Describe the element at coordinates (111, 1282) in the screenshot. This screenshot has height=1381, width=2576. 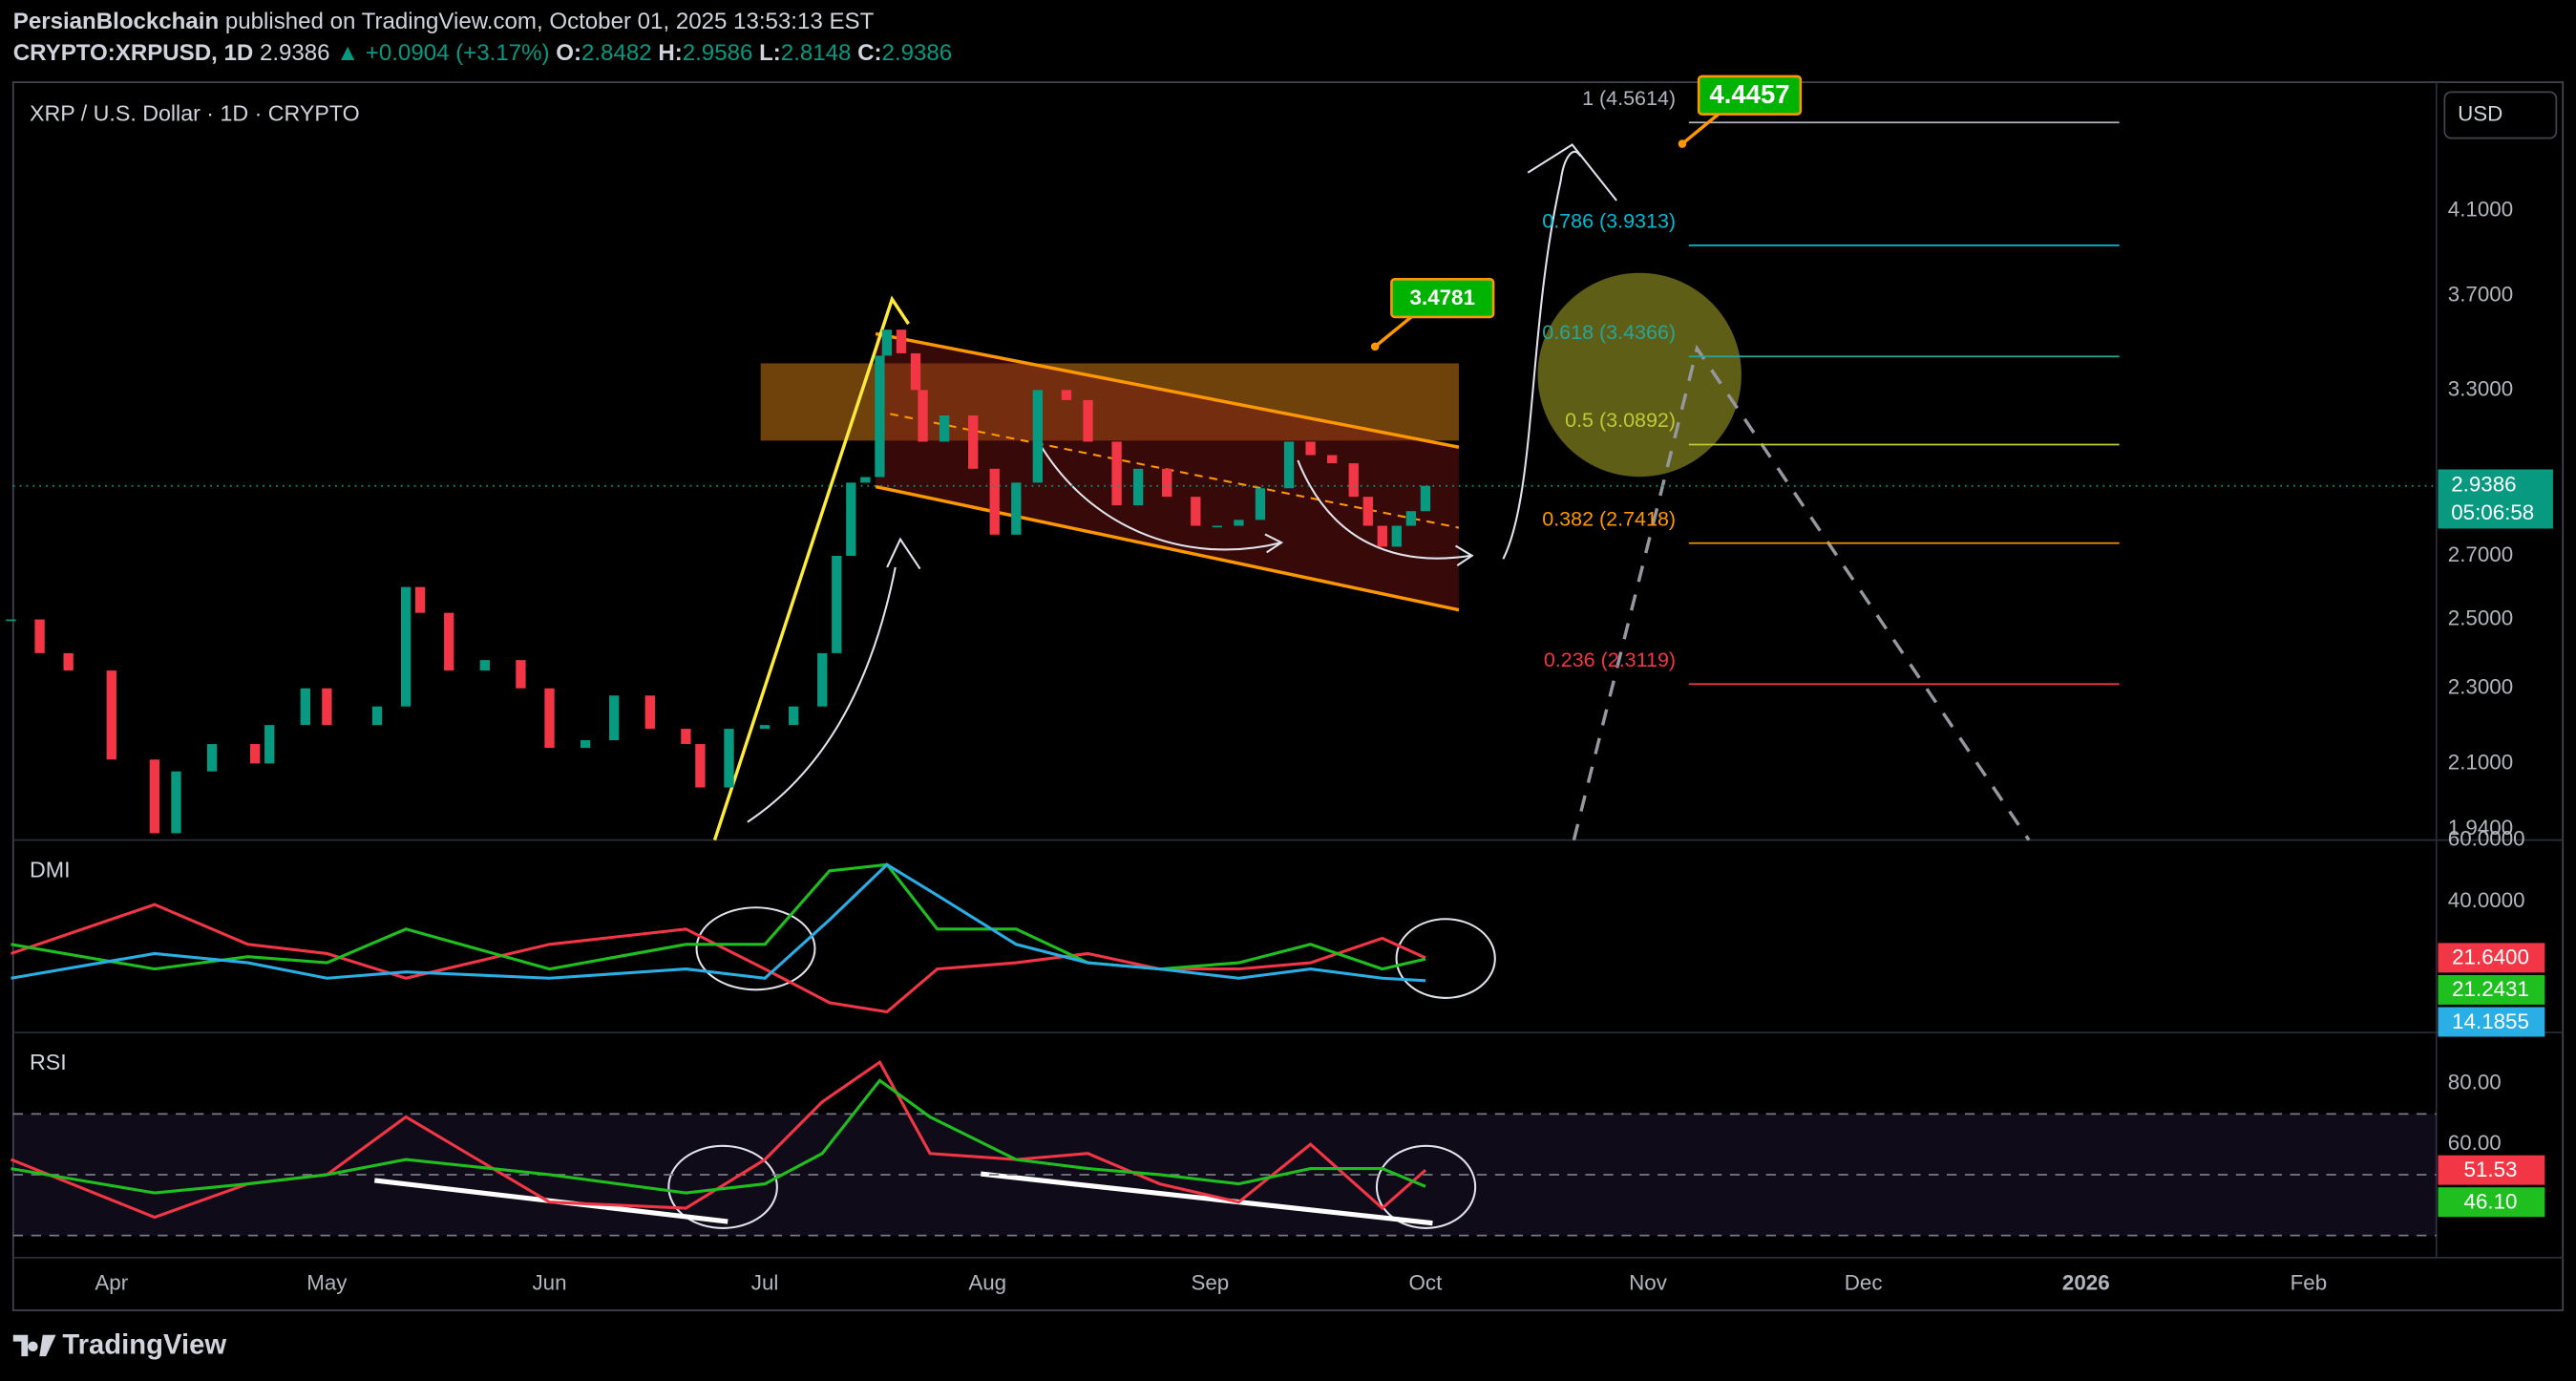
I see `x-tick-label: Apr` at that location.